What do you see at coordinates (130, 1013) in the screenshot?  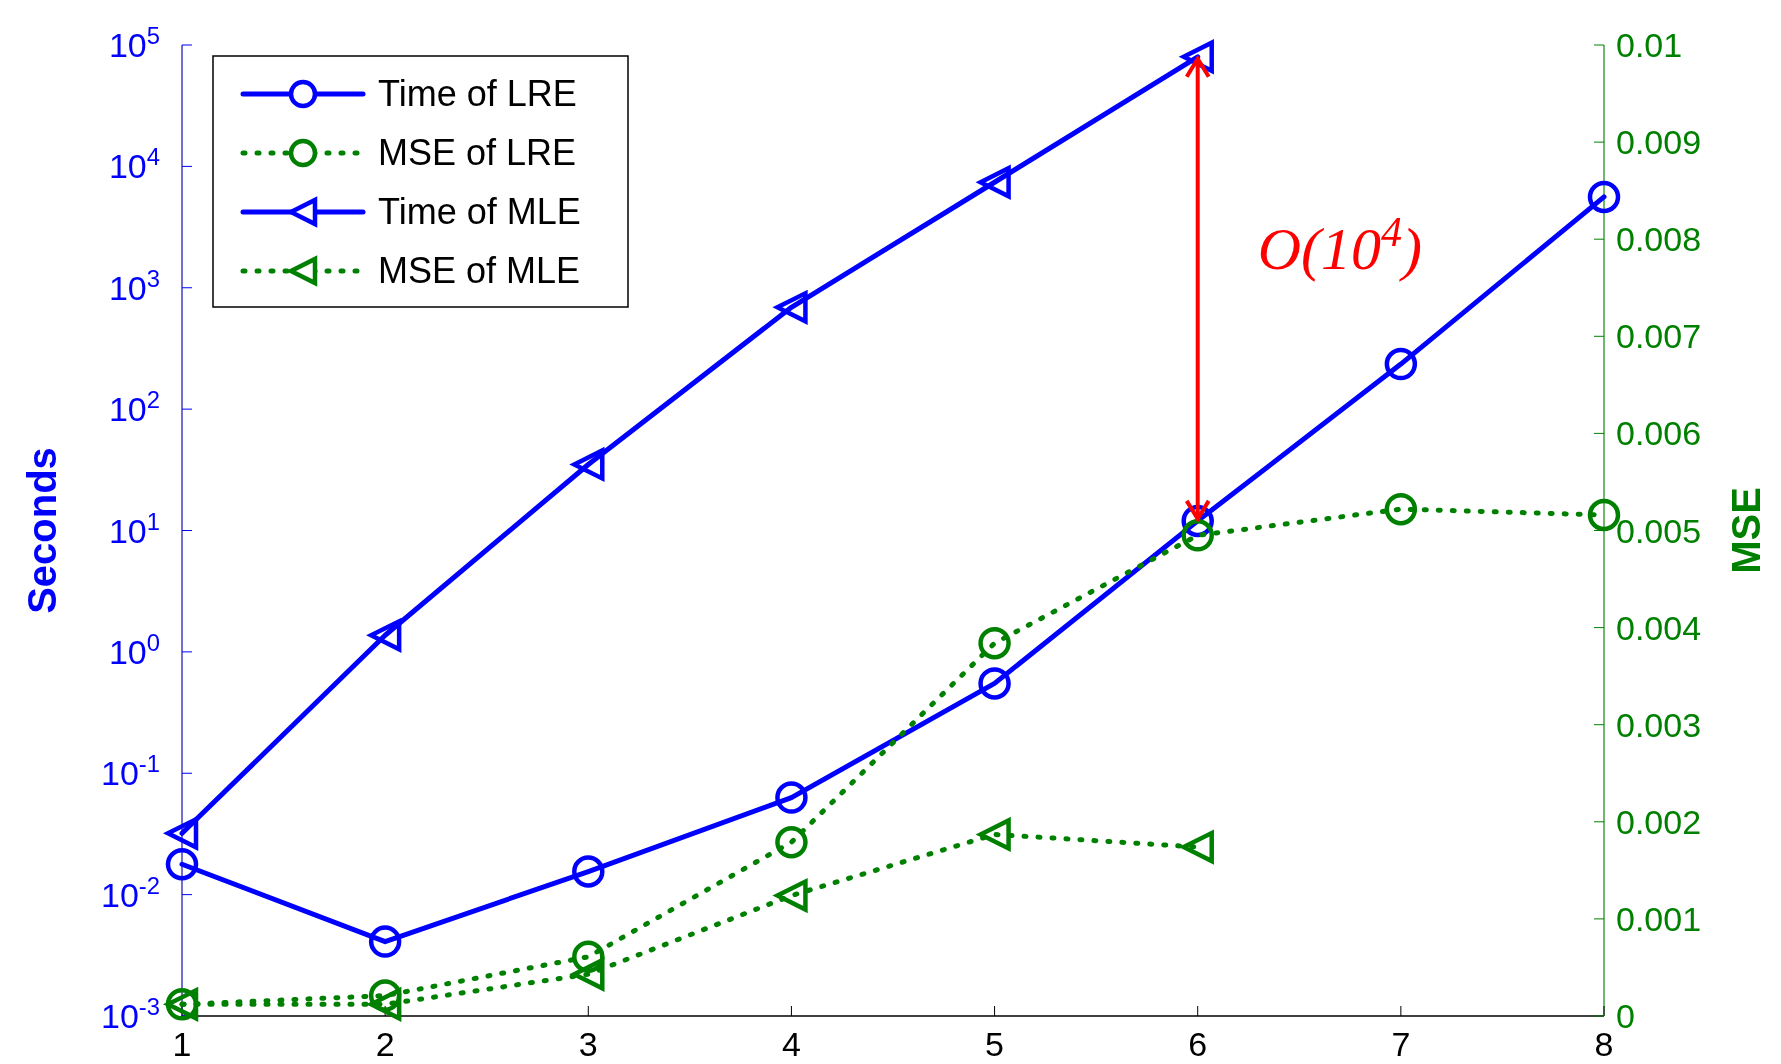 I see `y-tick-label: 10$^{-3}$` at bounding box center [130, 1013].